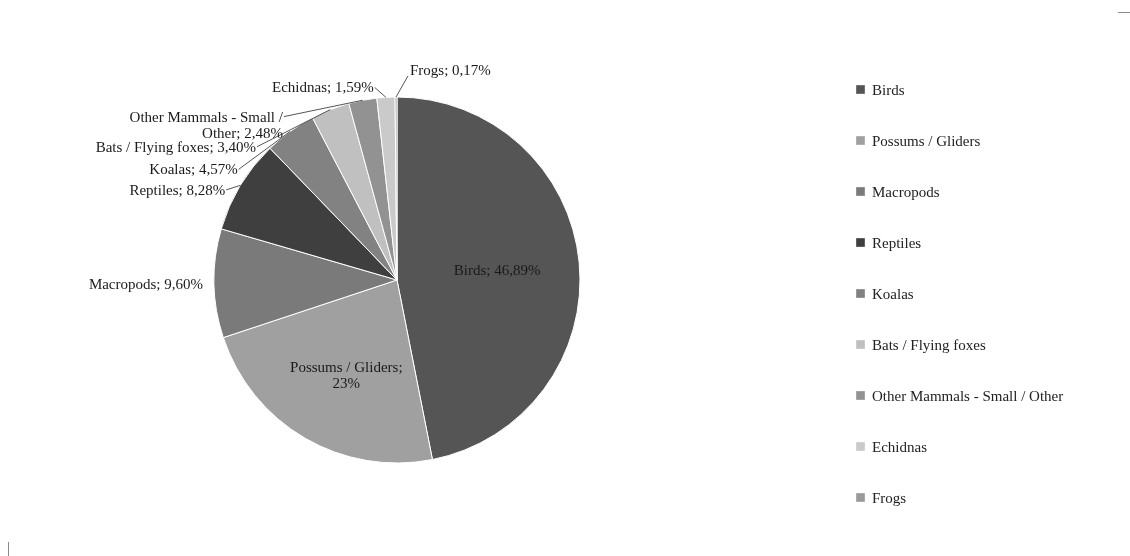  I want to click on data-label: Possums / Gliders; 23%, so click(346, 374).